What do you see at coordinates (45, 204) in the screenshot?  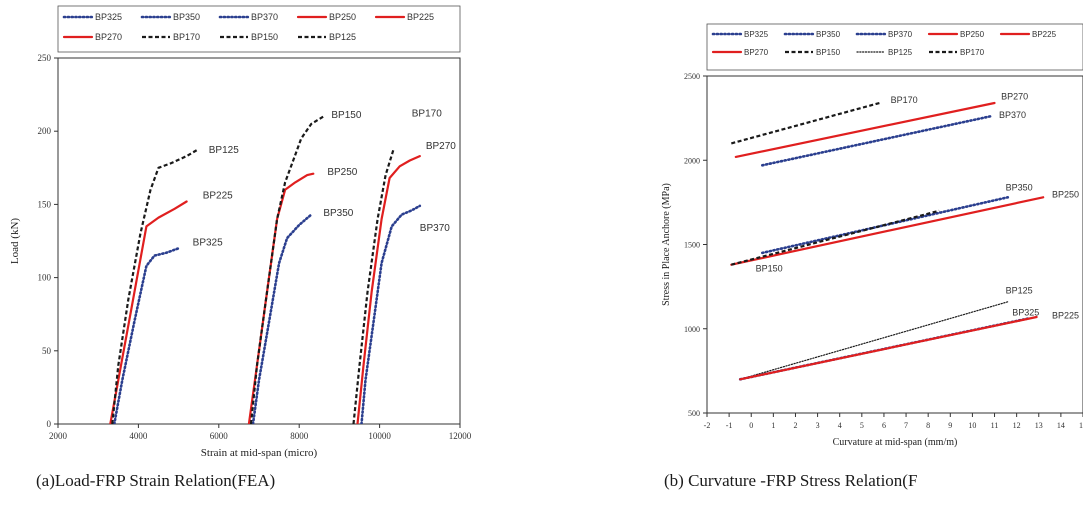 I see `y-tick-label: 150` at bounding box center [45, 204].